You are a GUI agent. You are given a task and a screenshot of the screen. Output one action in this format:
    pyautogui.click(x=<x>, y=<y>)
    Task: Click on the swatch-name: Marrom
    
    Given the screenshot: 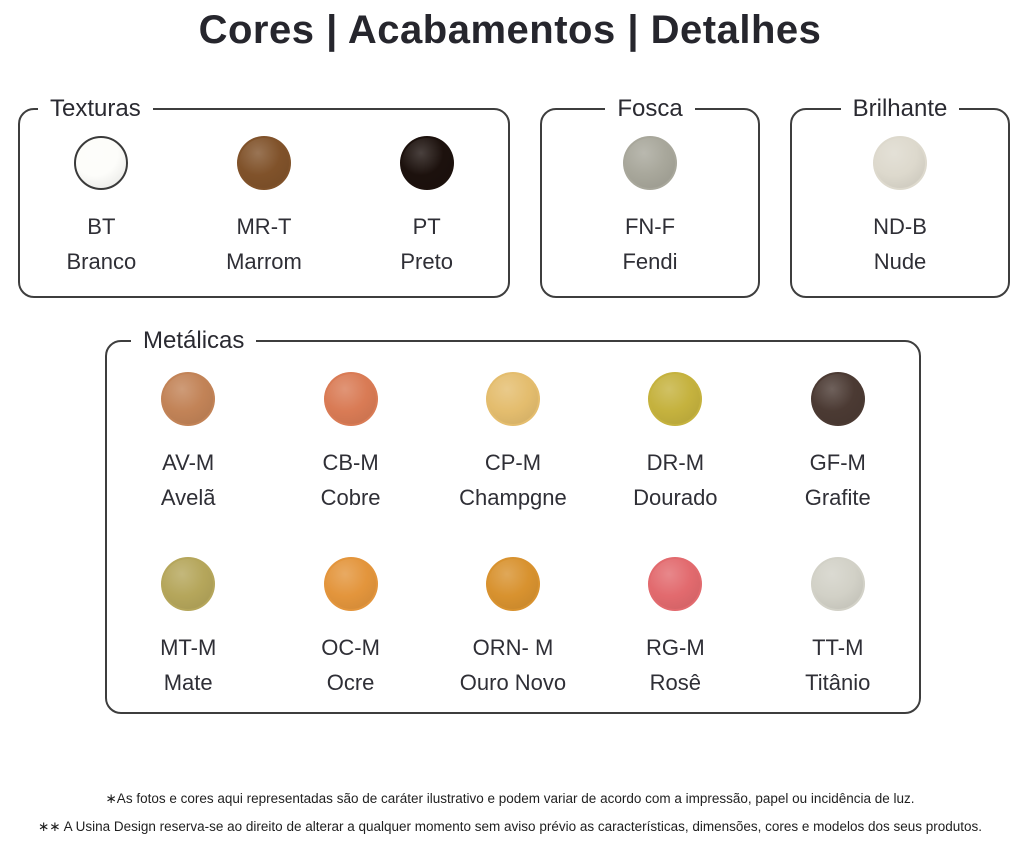 What is the action you would take?
    pyautogui.click(x=264, y=262)
    